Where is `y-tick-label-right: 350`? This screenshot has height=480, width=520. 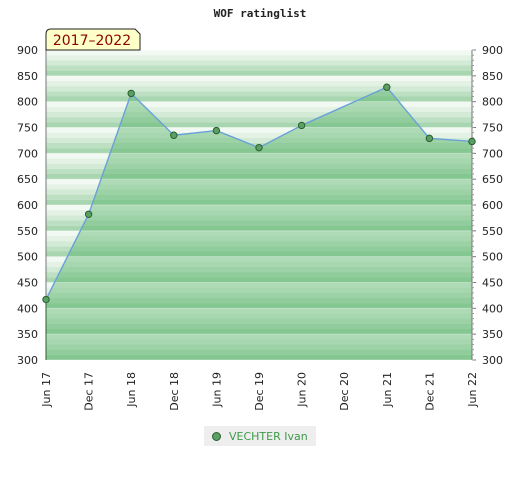 y-tick-label-right: 350 is located at coordinates (492, 334).